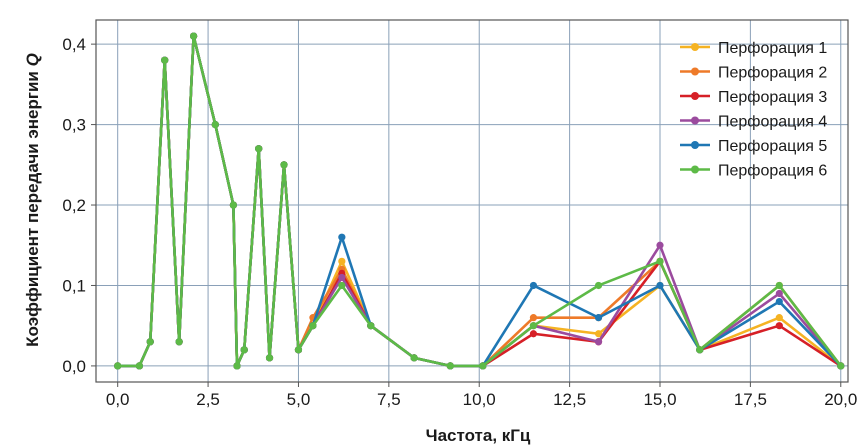 Image resolution: width=859 pixels, height=447 pixels. Describe the element at coordinates (74, 125) in the screenshot. I see `y-tick-label: 0,3` at that location.